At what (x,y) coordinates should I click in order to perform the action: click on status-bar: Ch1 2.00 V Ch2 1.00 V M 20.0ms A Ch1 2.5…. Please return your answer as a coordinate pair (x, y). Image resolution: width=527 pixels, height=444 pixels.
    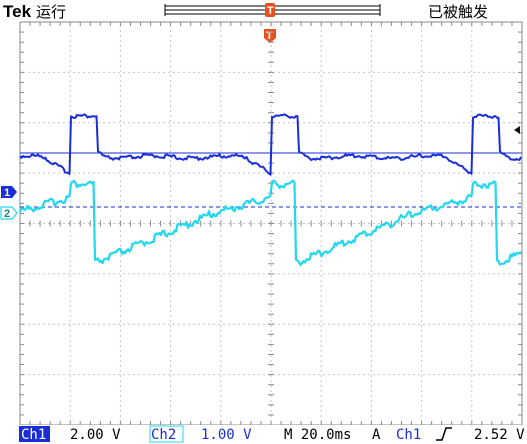
    Looking at the image, I should click on (263, 434).